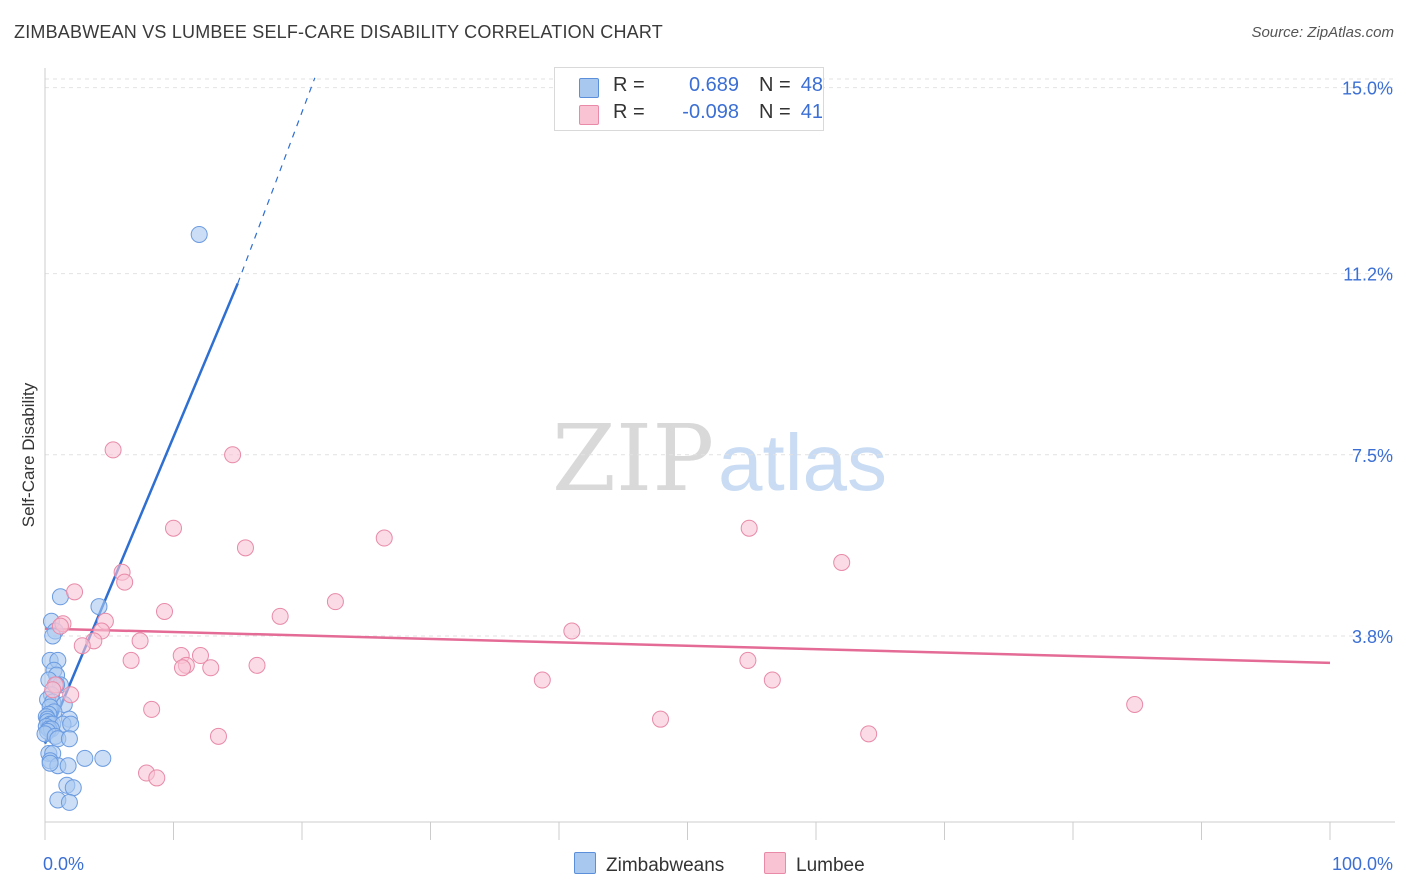 This screenshot has width=1406, height=892. I want to click on zimbabweans-trendline-extension, so click(276, 180).